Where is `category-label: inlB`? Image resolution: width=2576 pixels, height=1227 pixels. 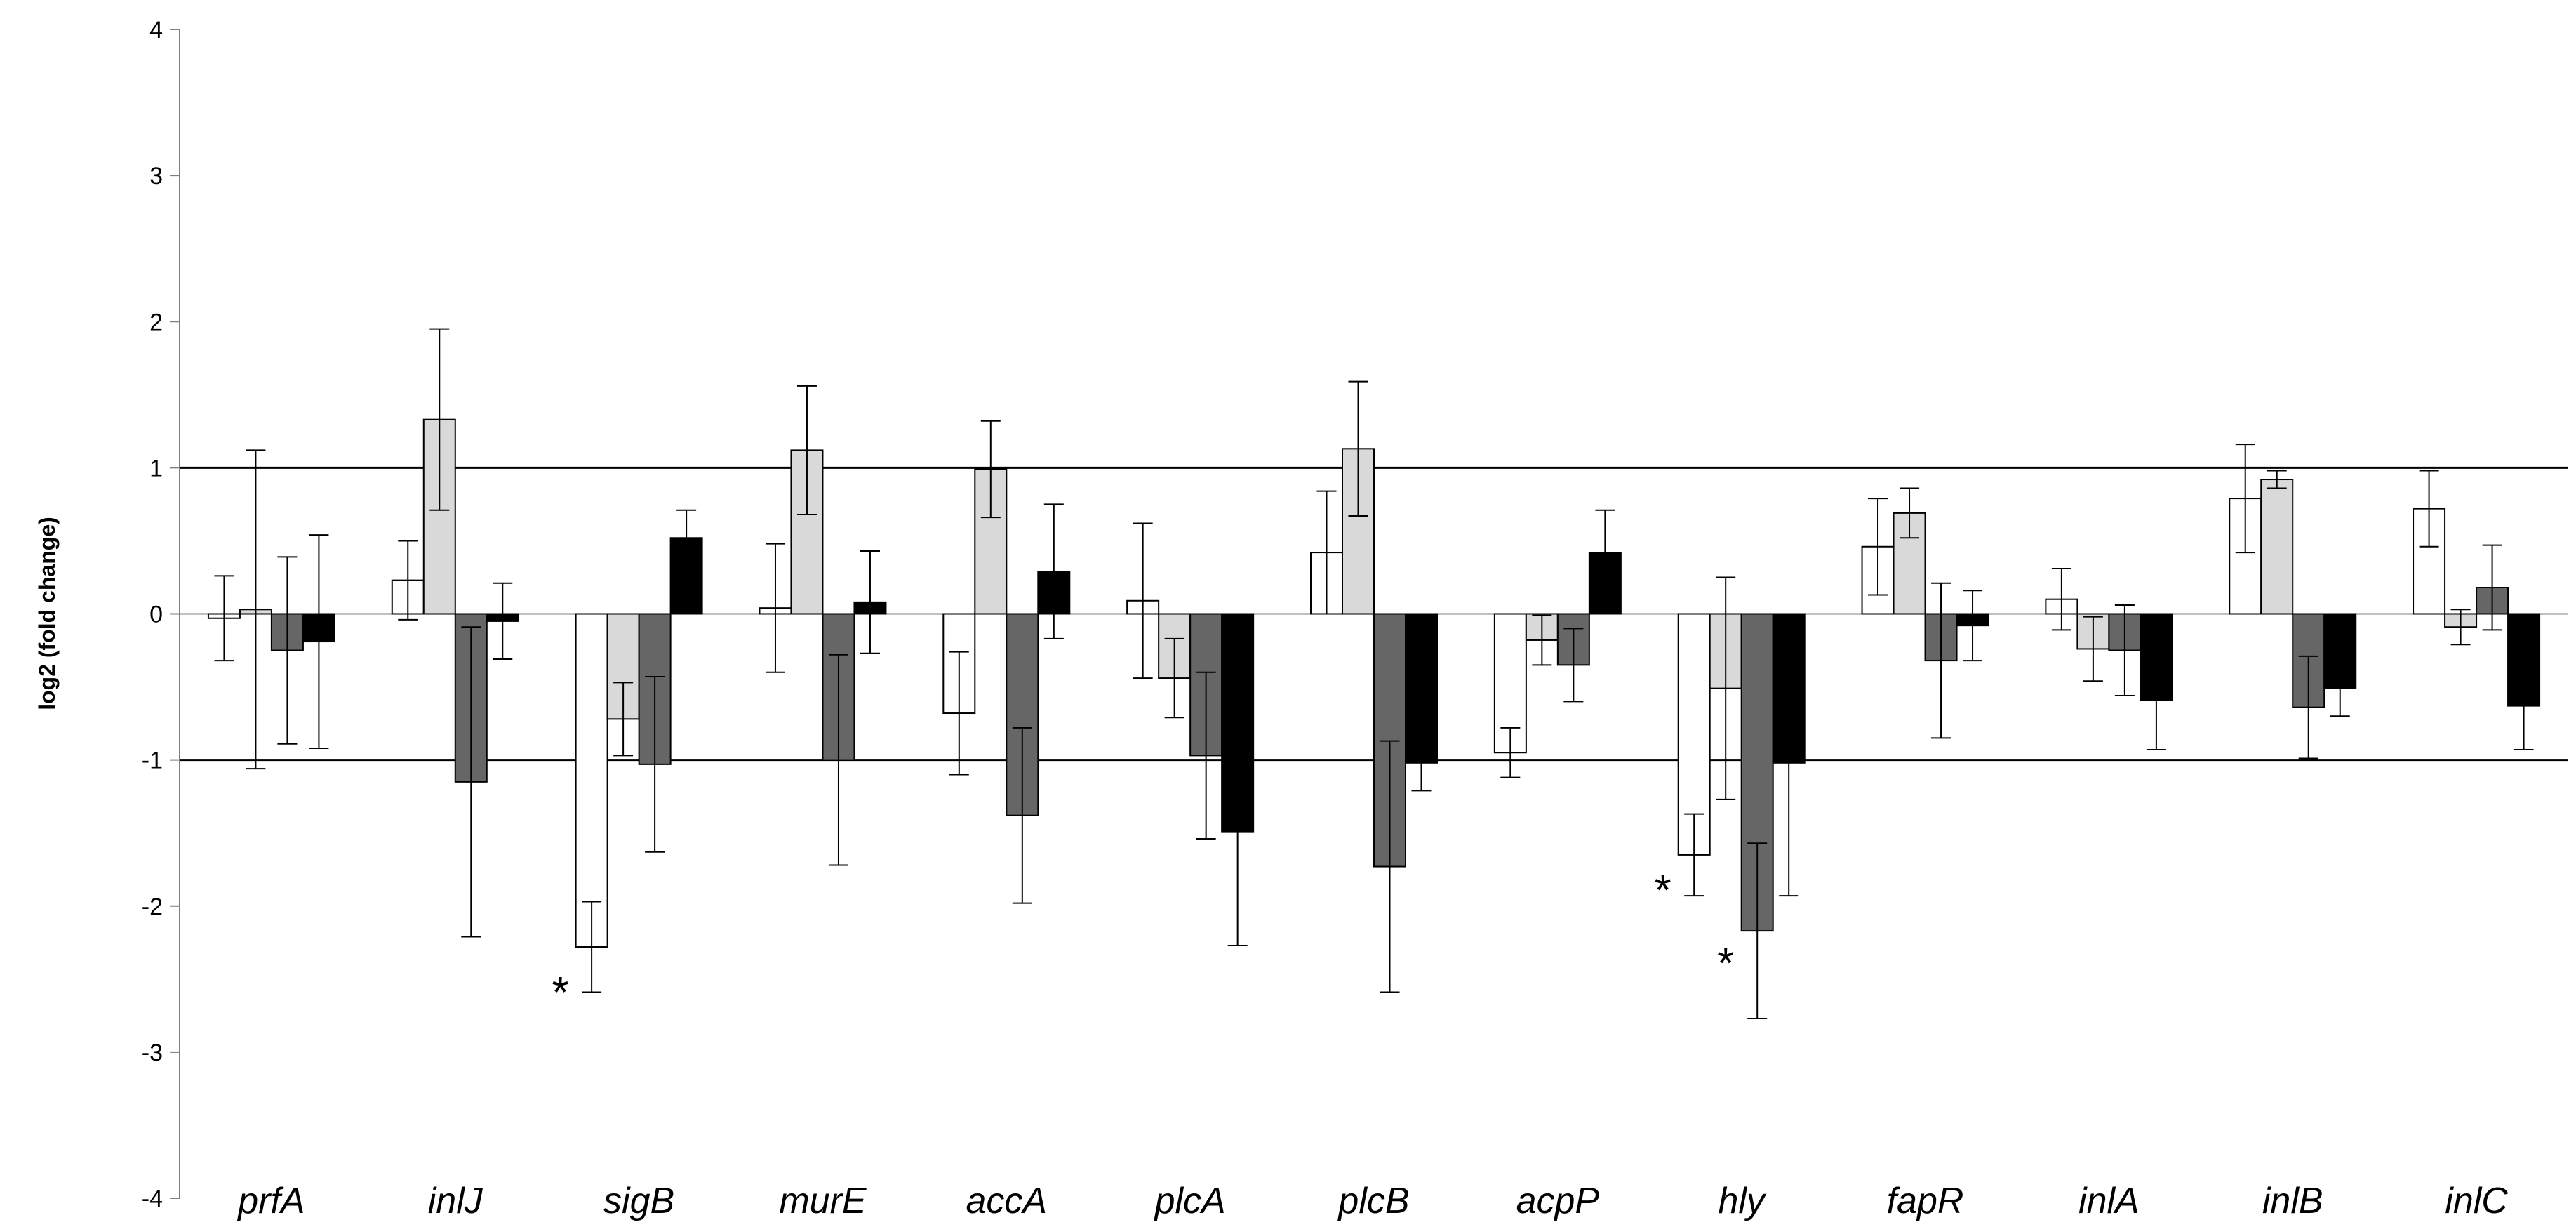
category-label: inlB is located at coordinates (2292, 1201).